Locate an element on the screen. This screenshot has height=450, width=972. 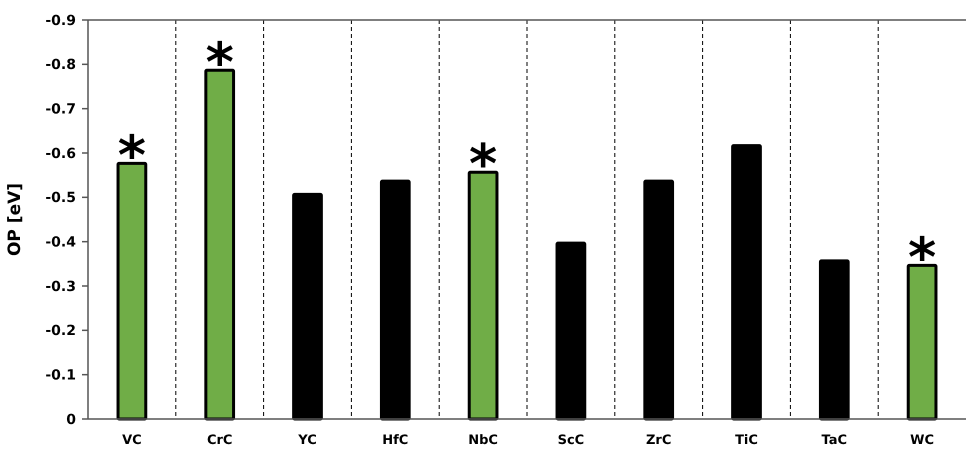
y-tick-label: -0.5 is located at coordinates (60, 198).